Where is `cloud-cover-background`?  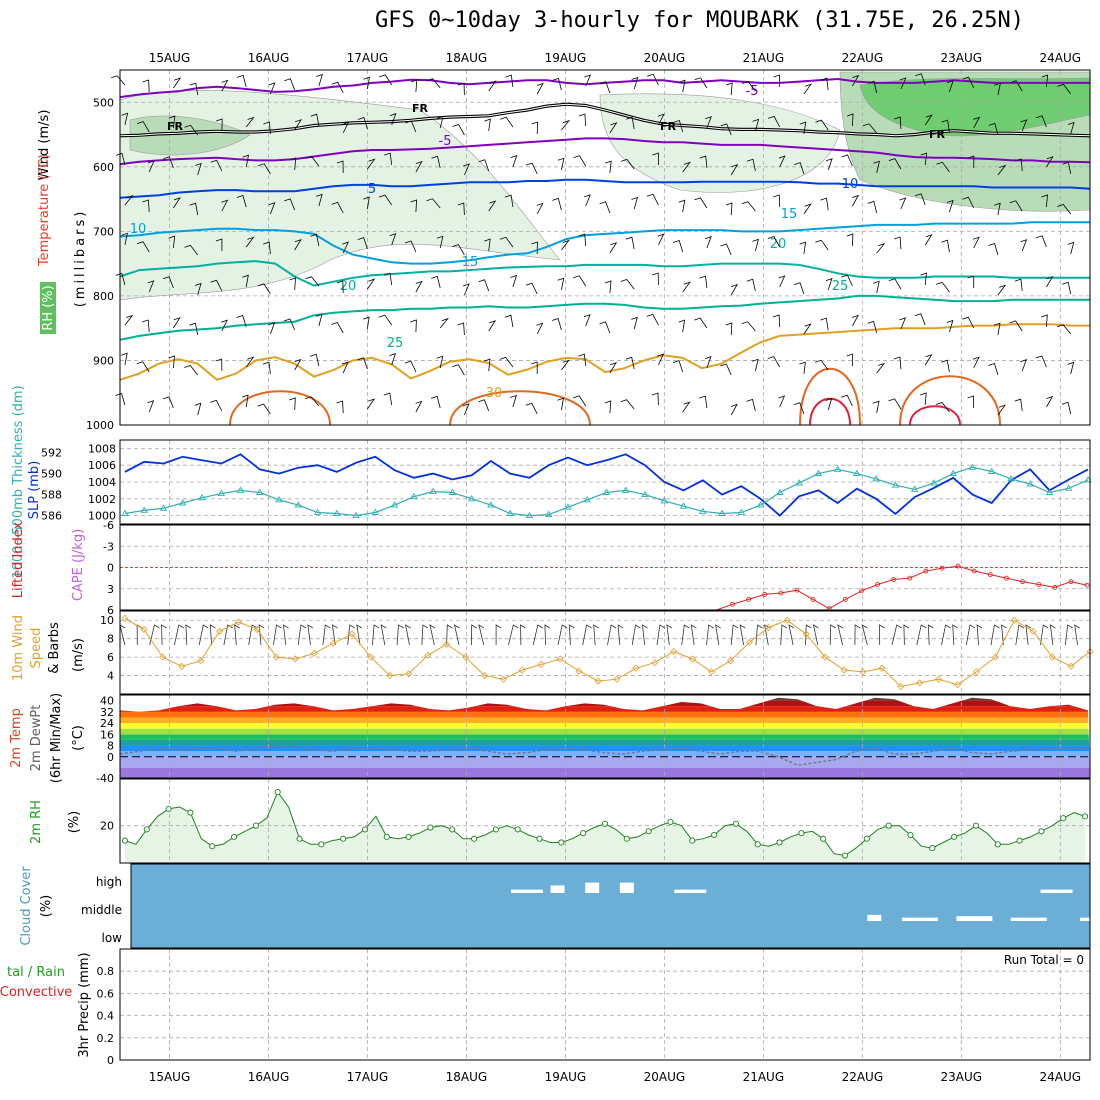 cloud-cover-background is located at coordinates (610, 906).